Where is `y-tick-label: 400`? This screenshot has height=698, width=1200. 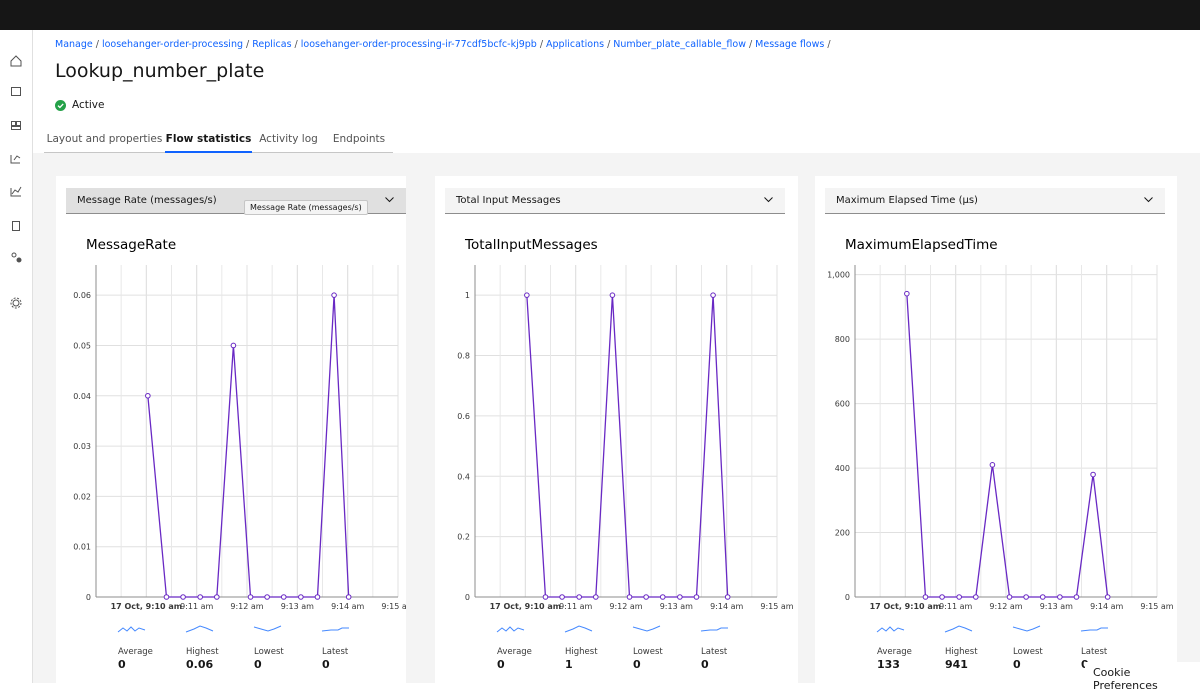 y-tick-label: 400 is located at coordinates (842, 468).